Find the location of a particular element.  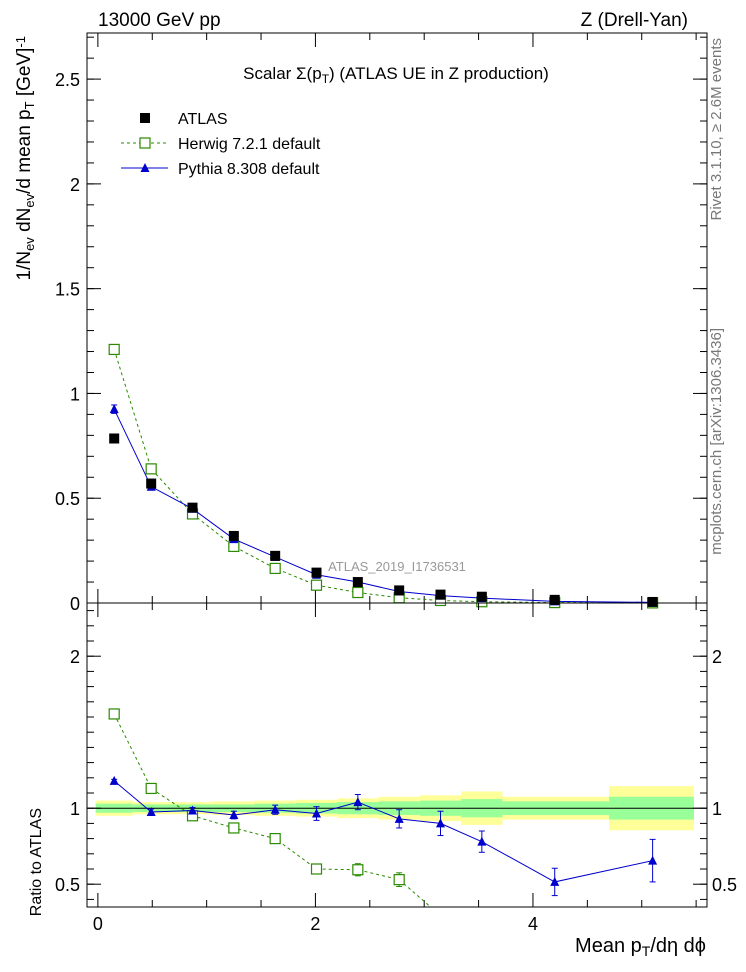

source-label: mcplots.cern.ch [arXiv:1306.3436] is located at coordinates (716, 441).